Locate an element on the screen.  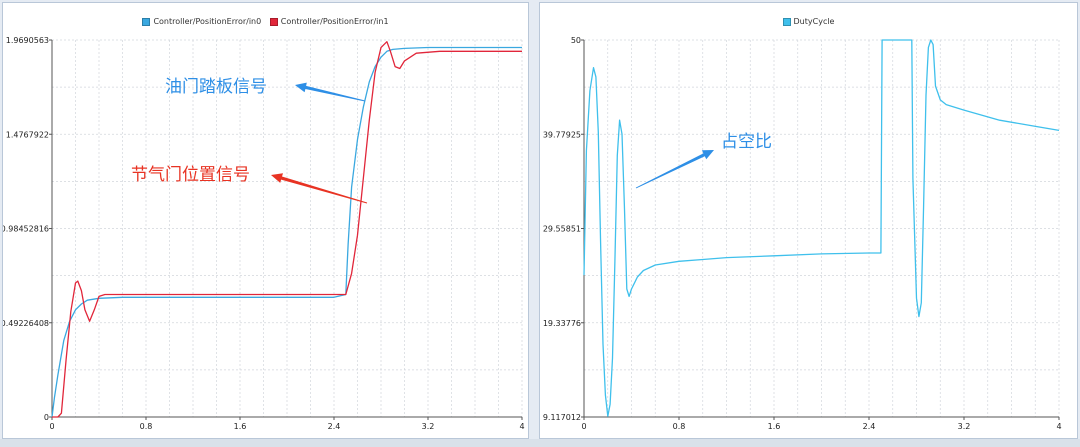
annotation-arrow-duty is located at coordinates (674, 169).